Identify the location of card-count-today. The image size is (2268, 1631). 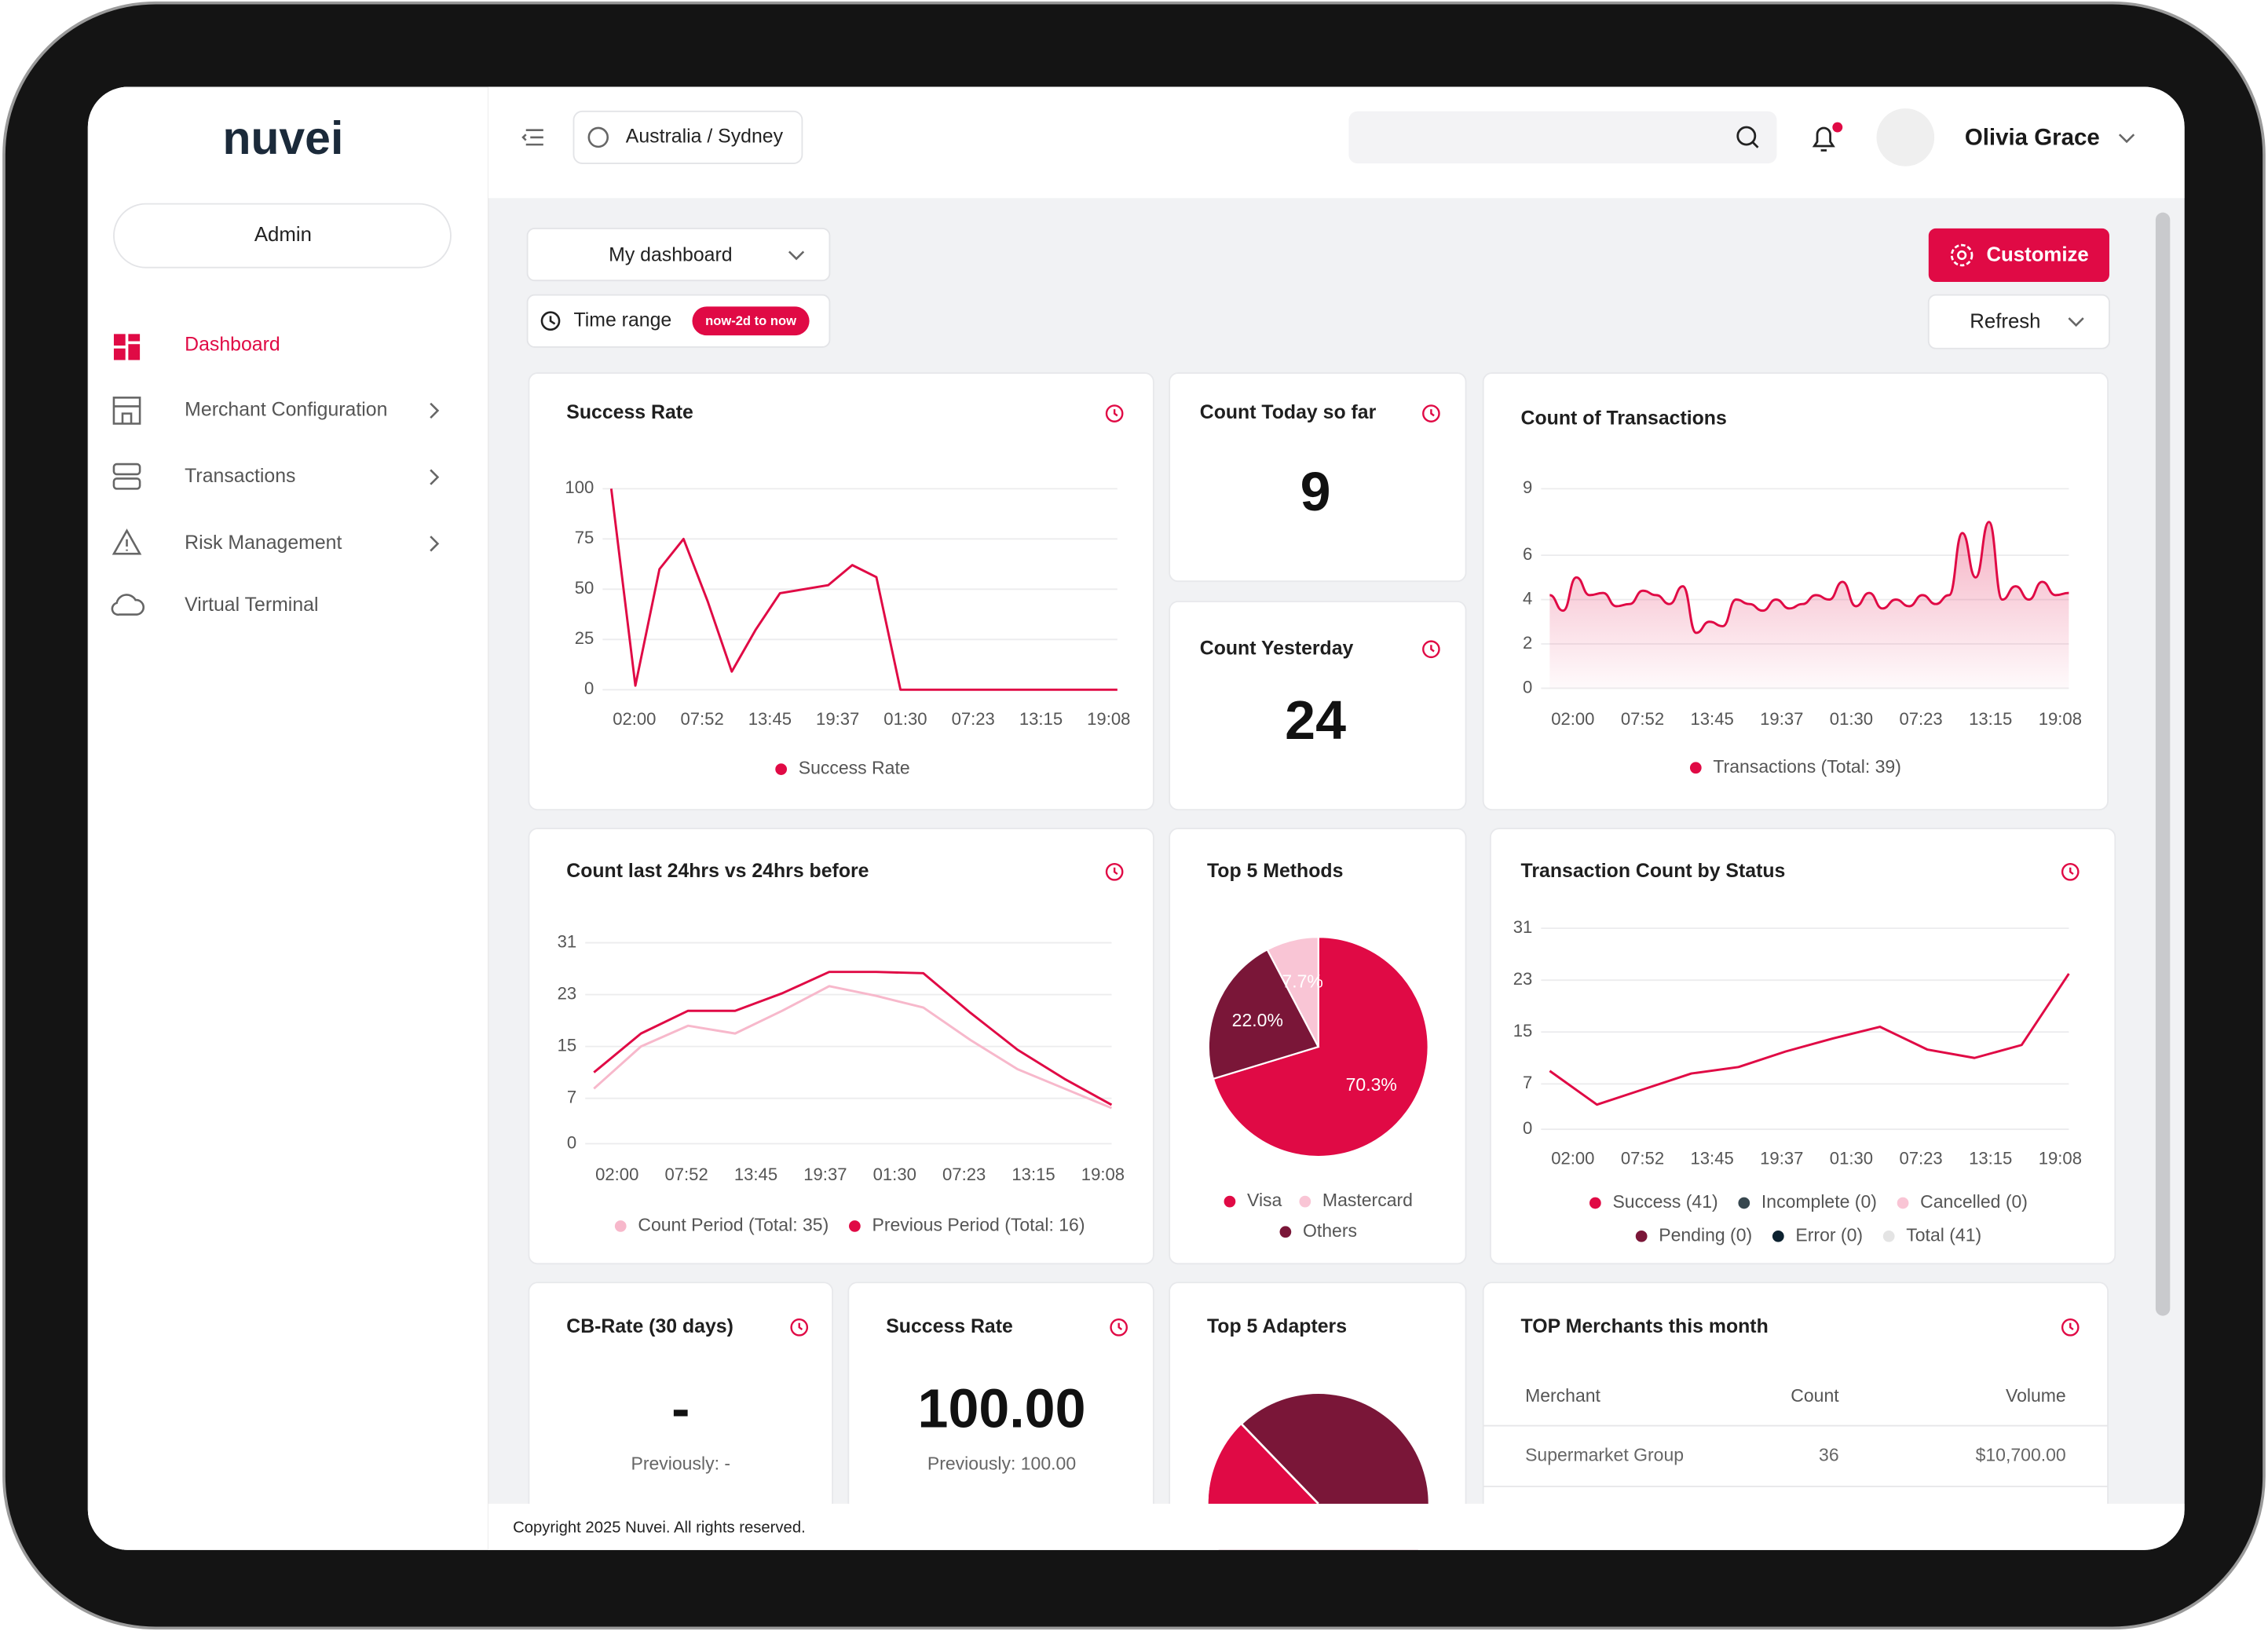
(1318, 478).